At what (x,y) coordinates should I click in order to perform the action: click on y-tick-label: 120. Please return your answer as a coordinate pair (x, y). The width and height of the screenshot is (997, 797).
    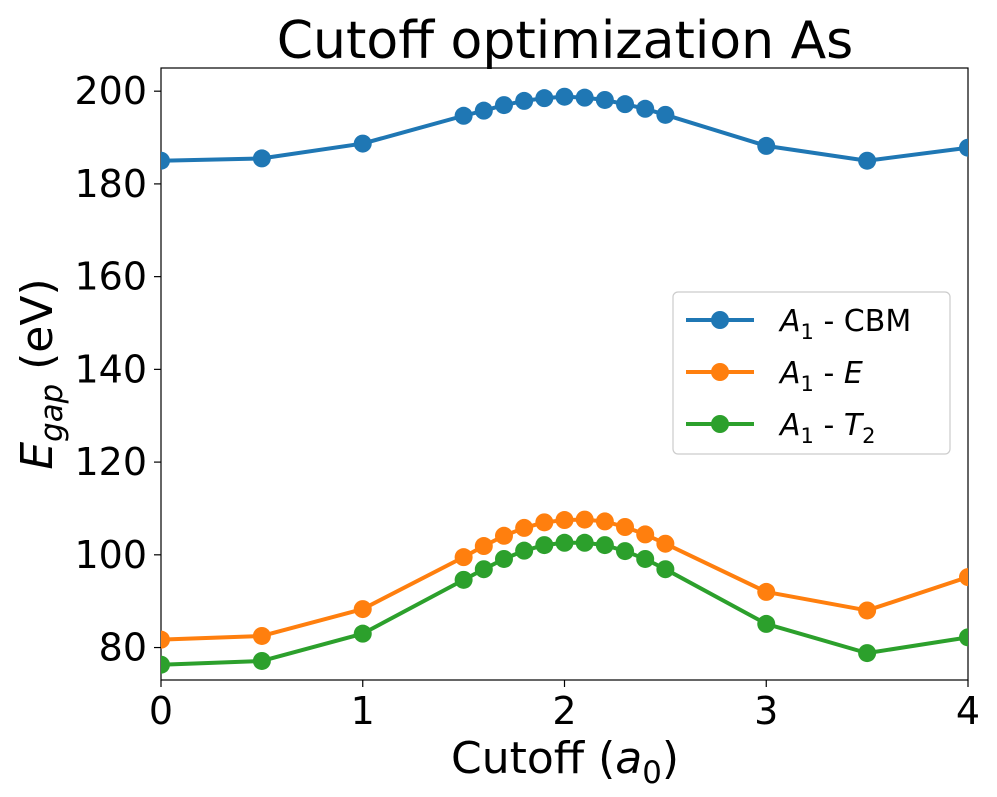
    Looking at the image, I should click on (110, 462).